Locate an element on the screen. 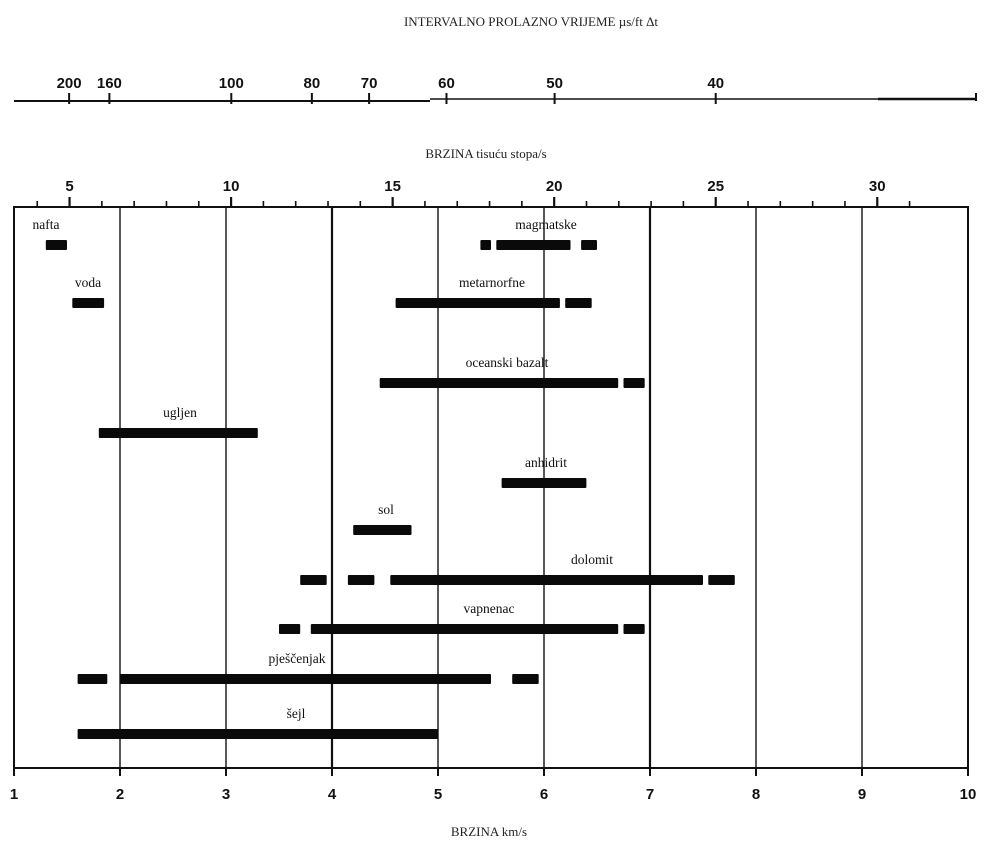  top-axis-tick-label: 100 is located at coordinates (231, 83).